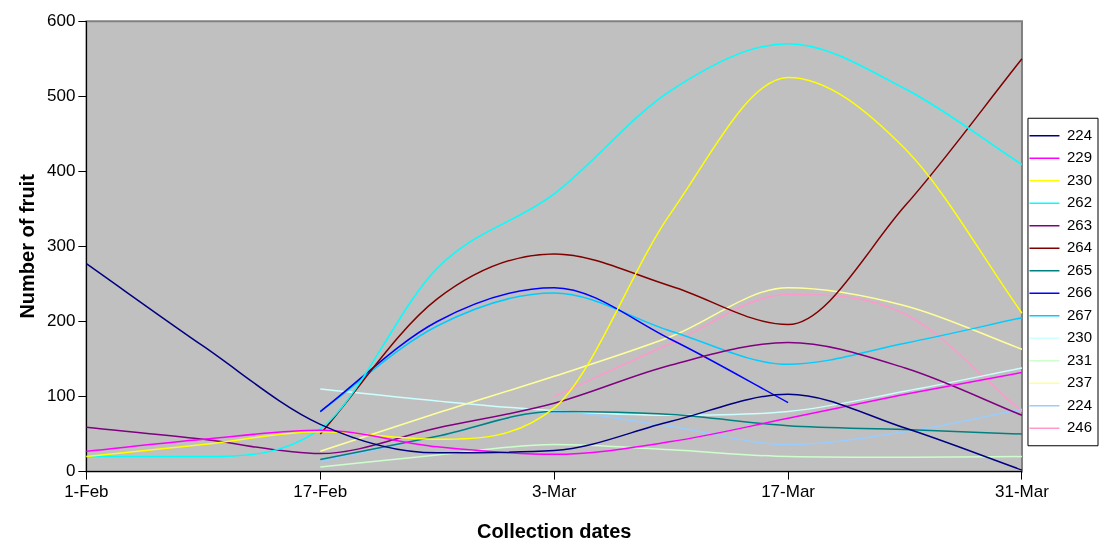  Describe the element at coordinates (86, 492) in the screenshot. I see `x-tick-label: 1-Feb` at that location.